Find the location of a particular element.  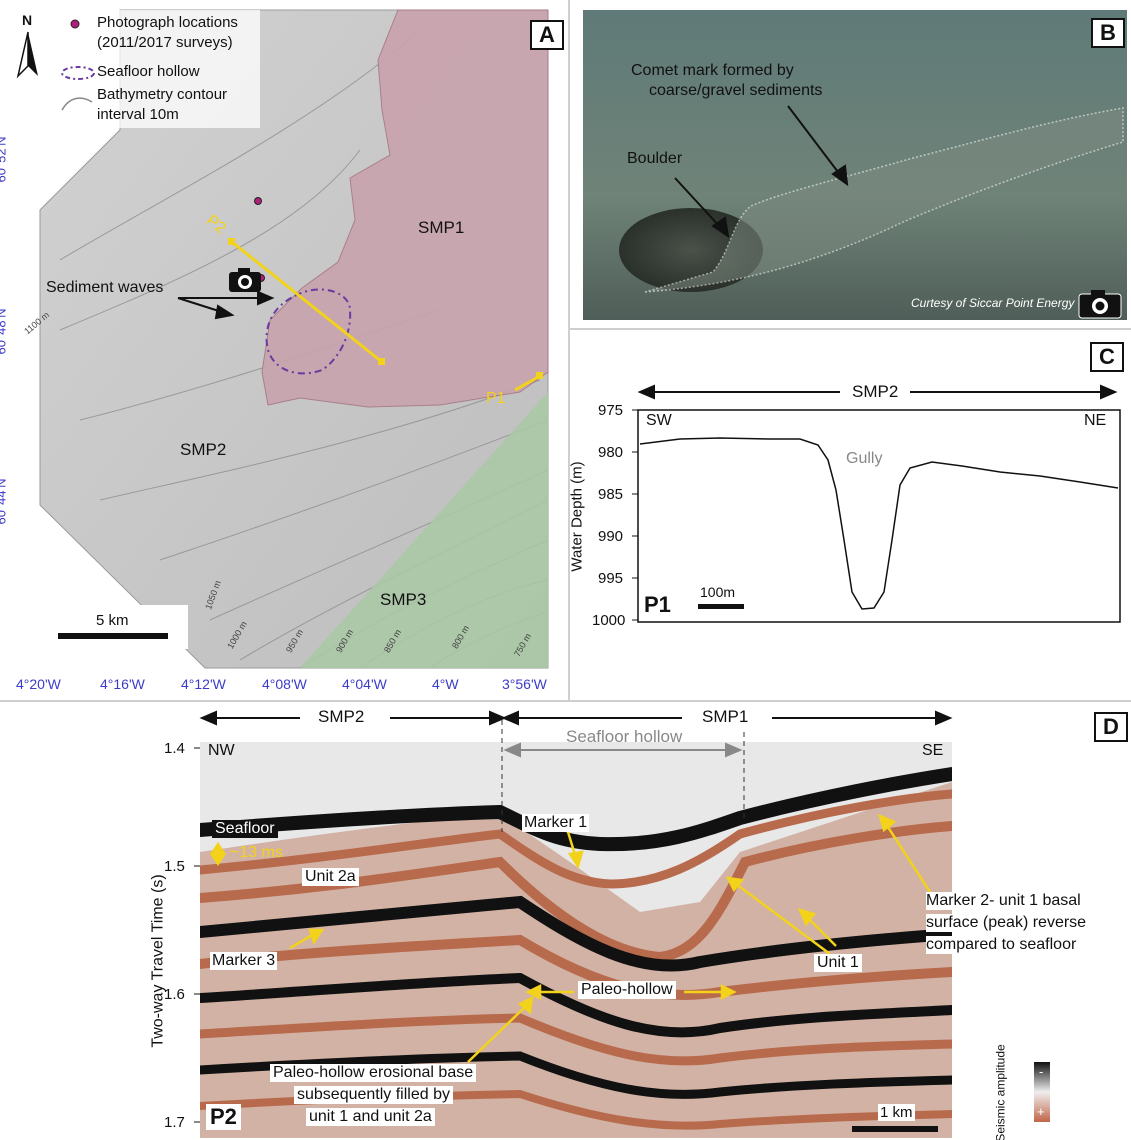

profile-p1-line is located at coordinates (527, 383).